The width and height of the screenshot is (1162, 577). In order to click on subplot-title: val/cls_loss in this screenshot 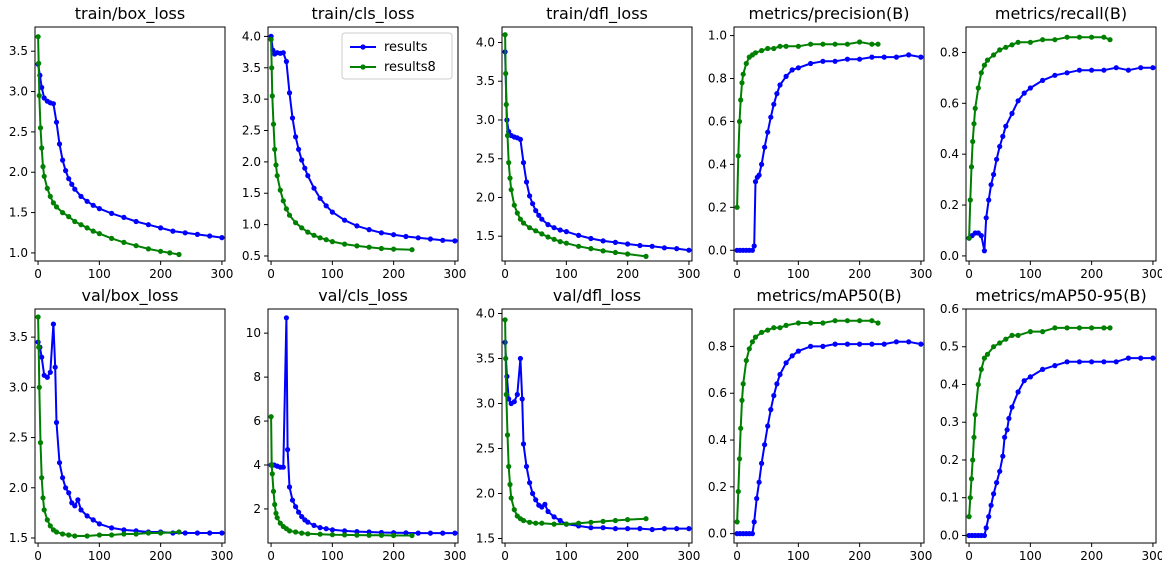, I will do `click(363, 296)`.